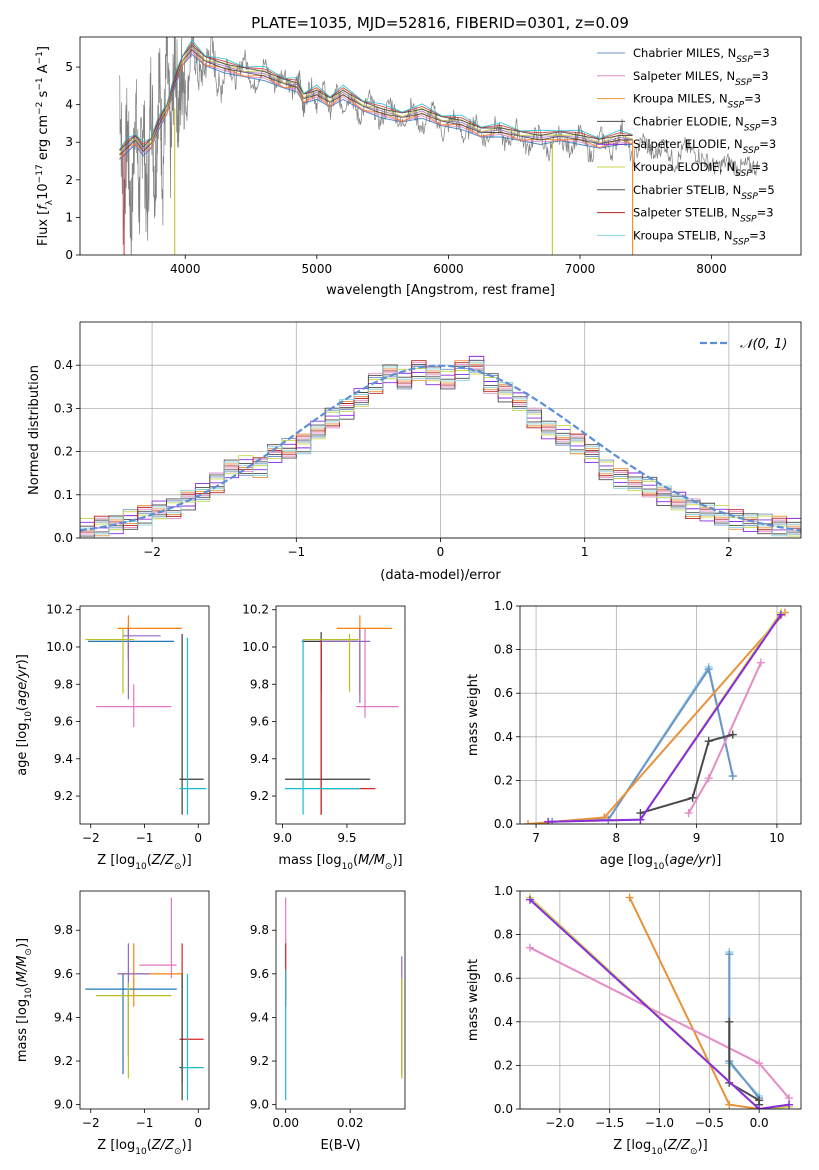 The width and height of the screenshot is (819, 1170). Describe the element at coordinates (22, 684) in the screenshot. I see `label-part: age/yr` at that location.